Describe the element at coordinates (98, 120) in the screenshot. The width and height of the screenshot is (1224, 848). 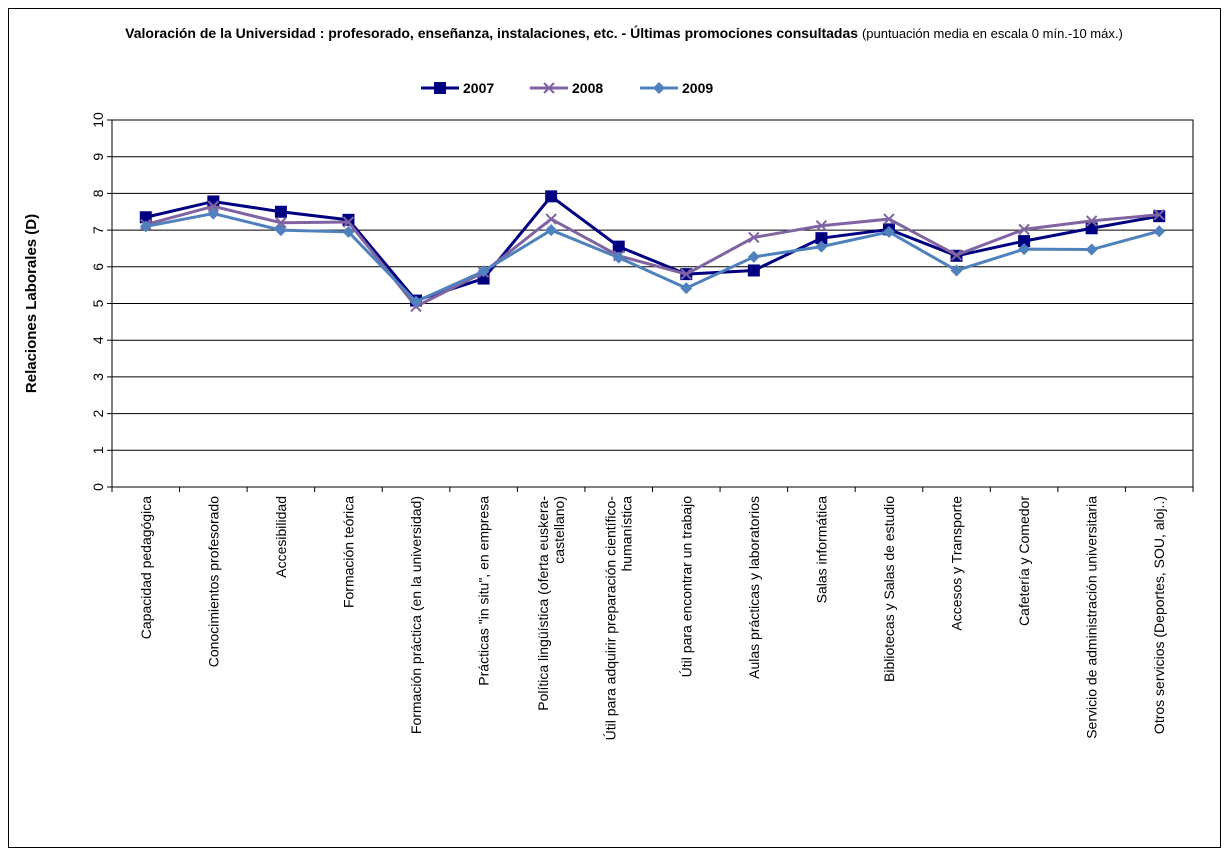
I see `y-tick-label: 10` at that location.